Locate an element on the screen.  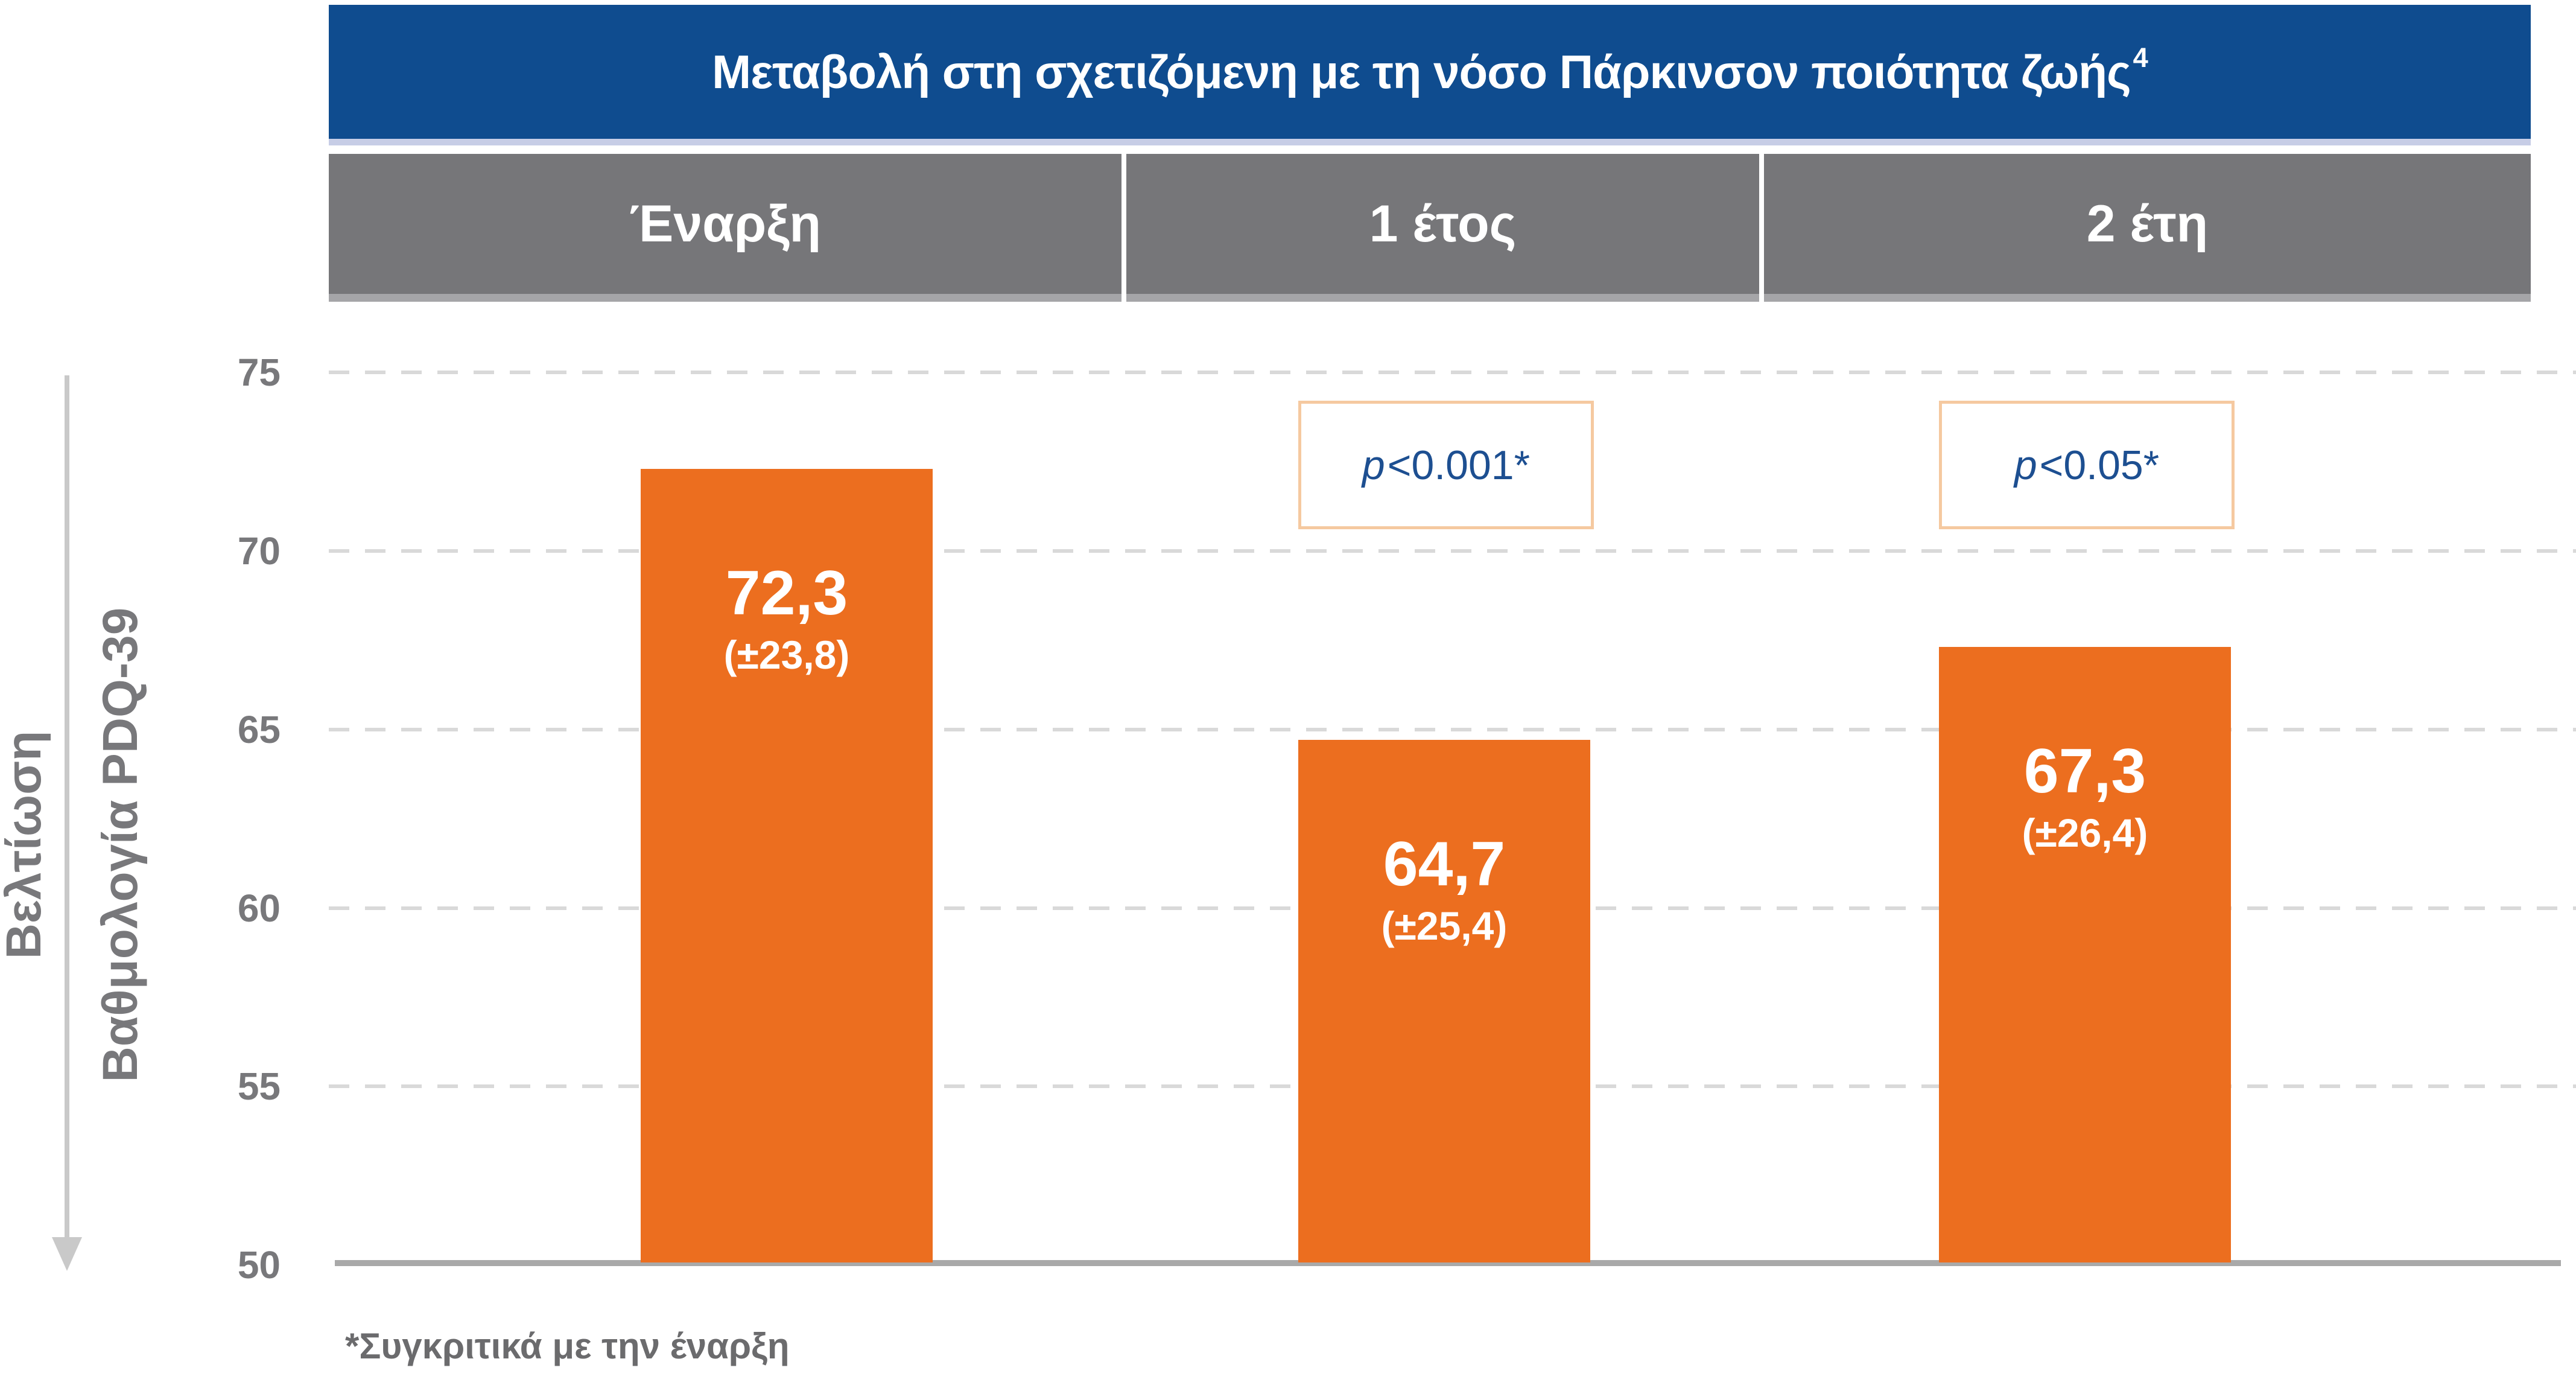
p-italic-2: p is located at coordinates (2025, 465).